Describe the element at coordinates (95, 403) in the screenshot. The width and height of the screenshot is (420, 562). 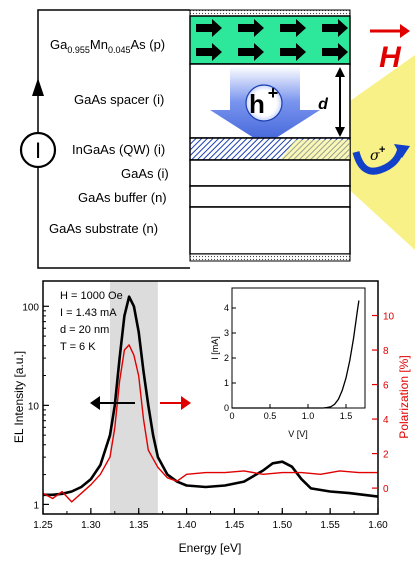
I see `left-axis-pointer-head` at that location.